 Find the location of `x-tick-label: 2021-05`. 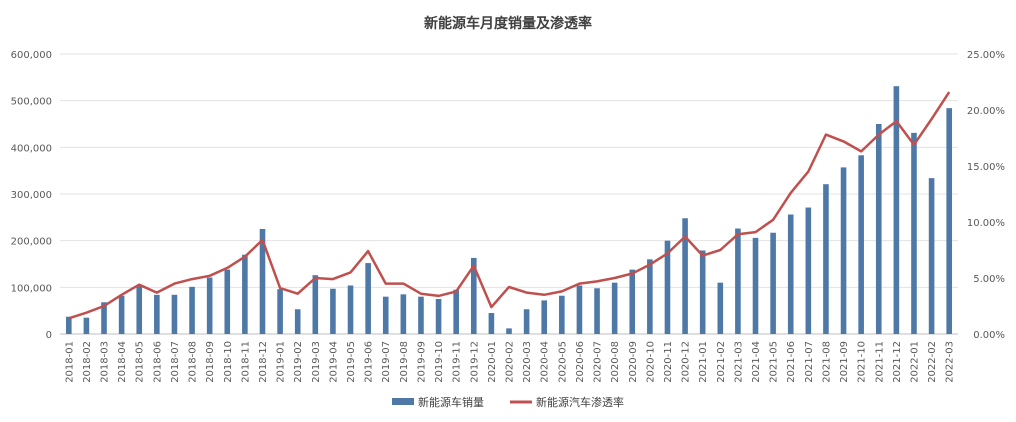

x-tick-label: 2021-05 is located at coordinates (774, 362).